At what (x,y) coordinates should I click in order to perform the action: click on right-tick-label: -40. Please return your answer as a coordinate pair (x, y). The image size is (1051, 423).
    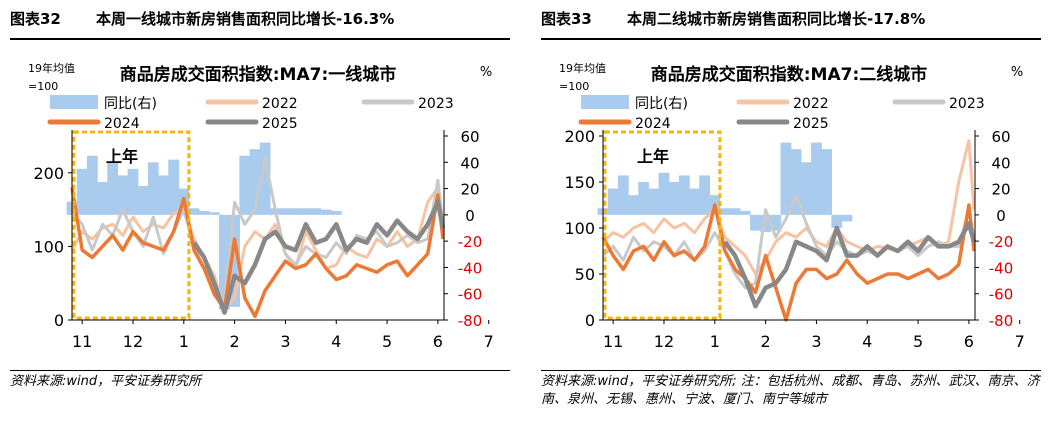
    Looking at the image, I should click on (470, 268).